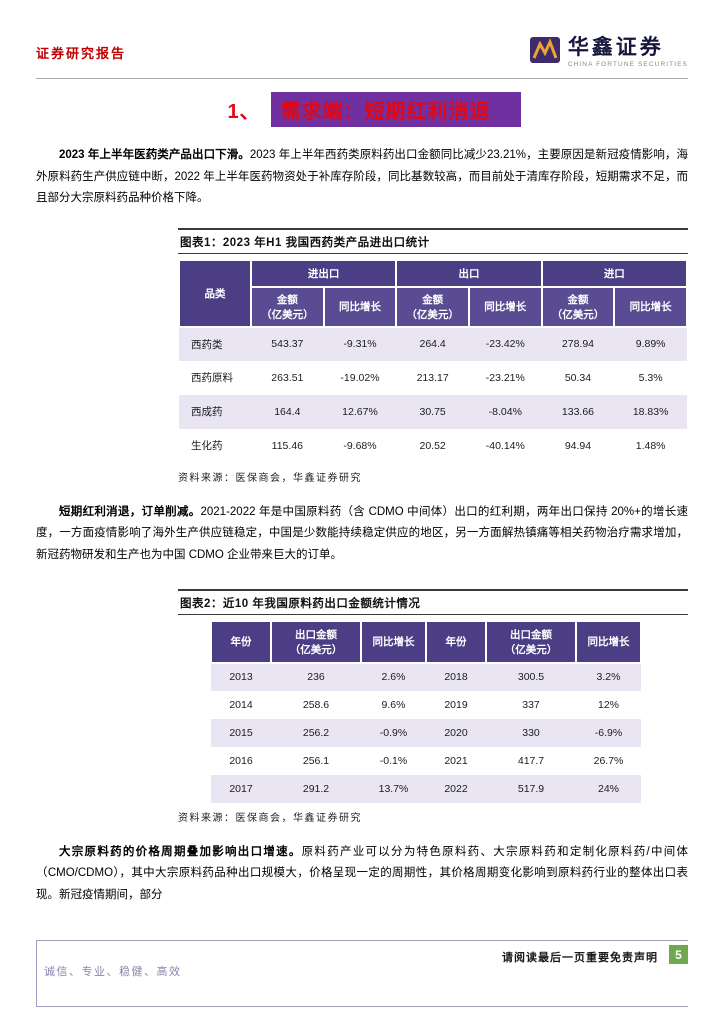  Describe the element at coordinates (426, 760) in the screenshot. I see `table-row: 2016 256.1 -0.1% 2021 417.7 26.7%` at that location.